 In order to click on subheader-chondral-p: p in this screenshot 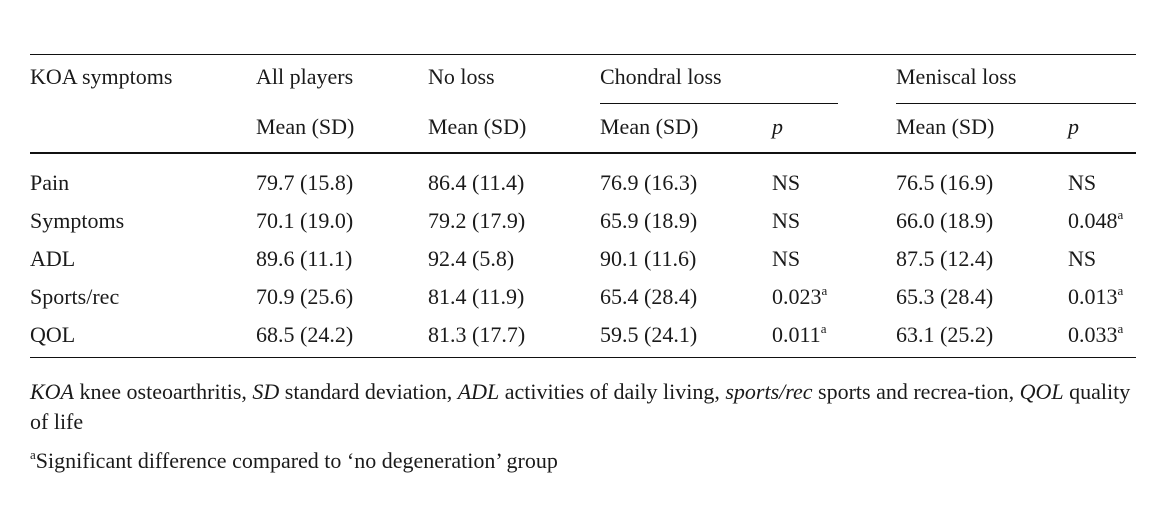, I will do `click(777, 126)`.